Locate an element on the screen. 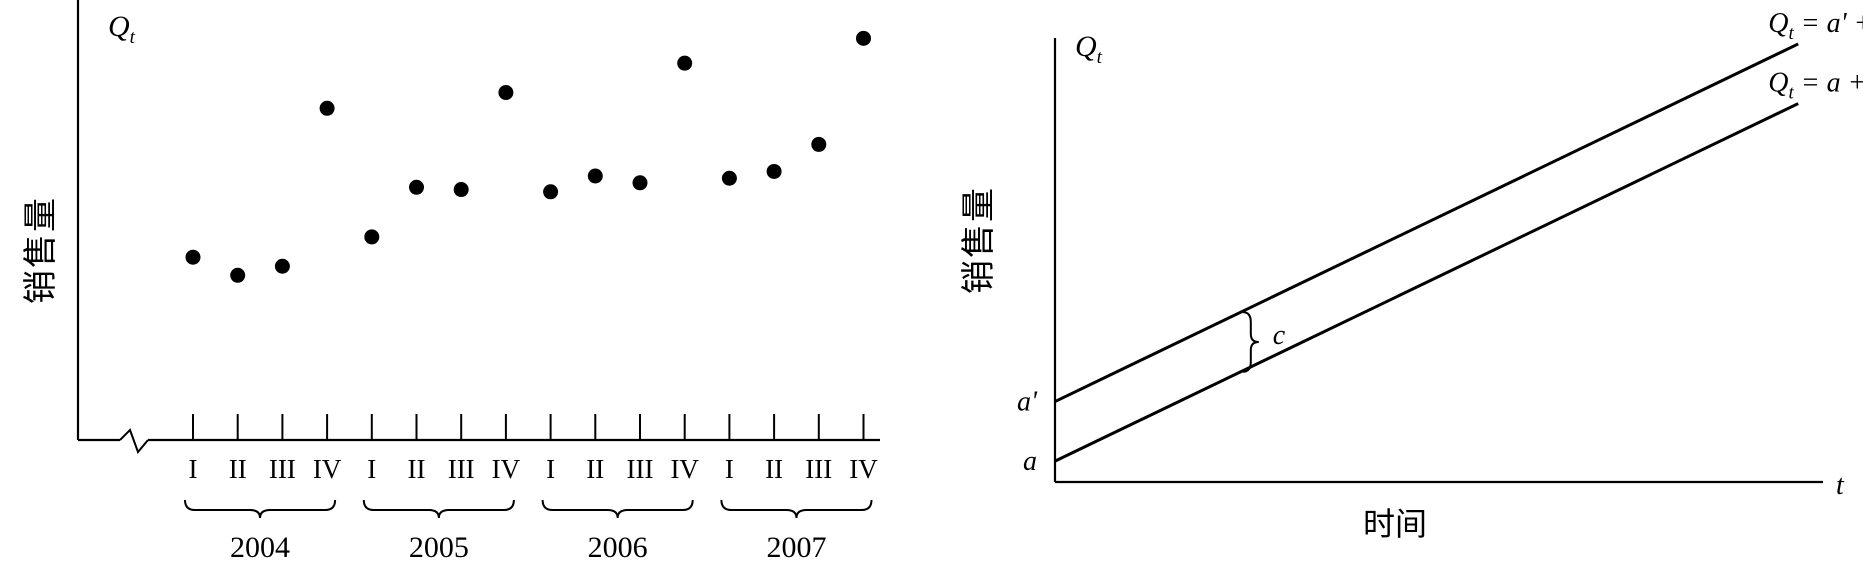 The width and height of the screenshot is (1863, 567). right-y-label: 销售量 is located at coordinates (979, 240).